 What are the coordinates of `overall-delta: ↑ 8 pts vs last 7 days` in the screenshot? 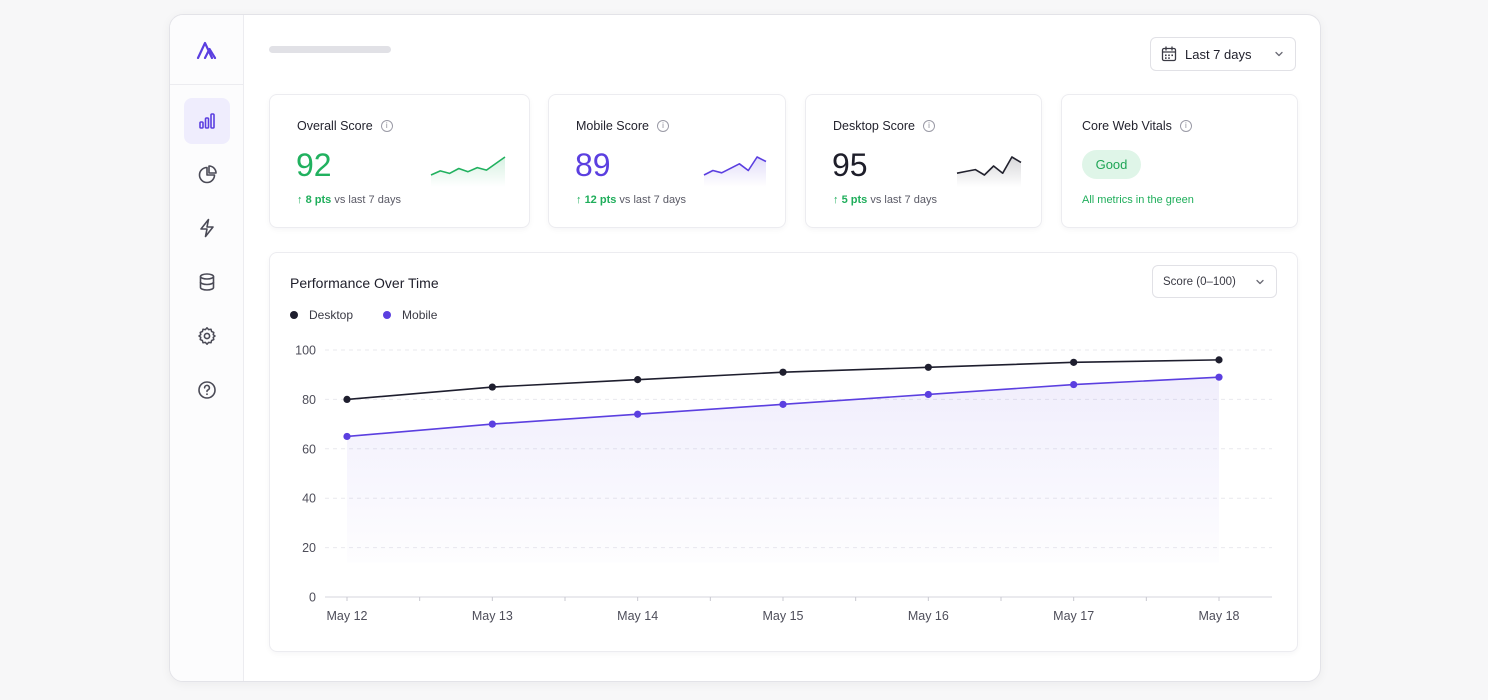 It's located at (349, 200).